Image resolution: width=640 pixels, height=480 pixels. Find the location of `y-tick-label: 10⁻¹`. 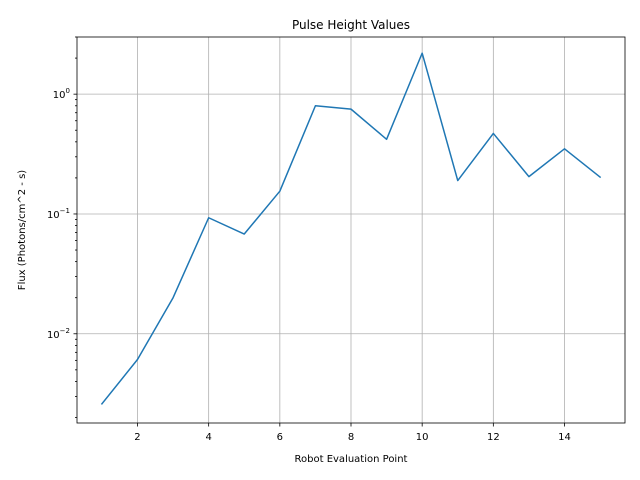

y-tick-label: 10⁻¹ is located at coordinates (58, 214).